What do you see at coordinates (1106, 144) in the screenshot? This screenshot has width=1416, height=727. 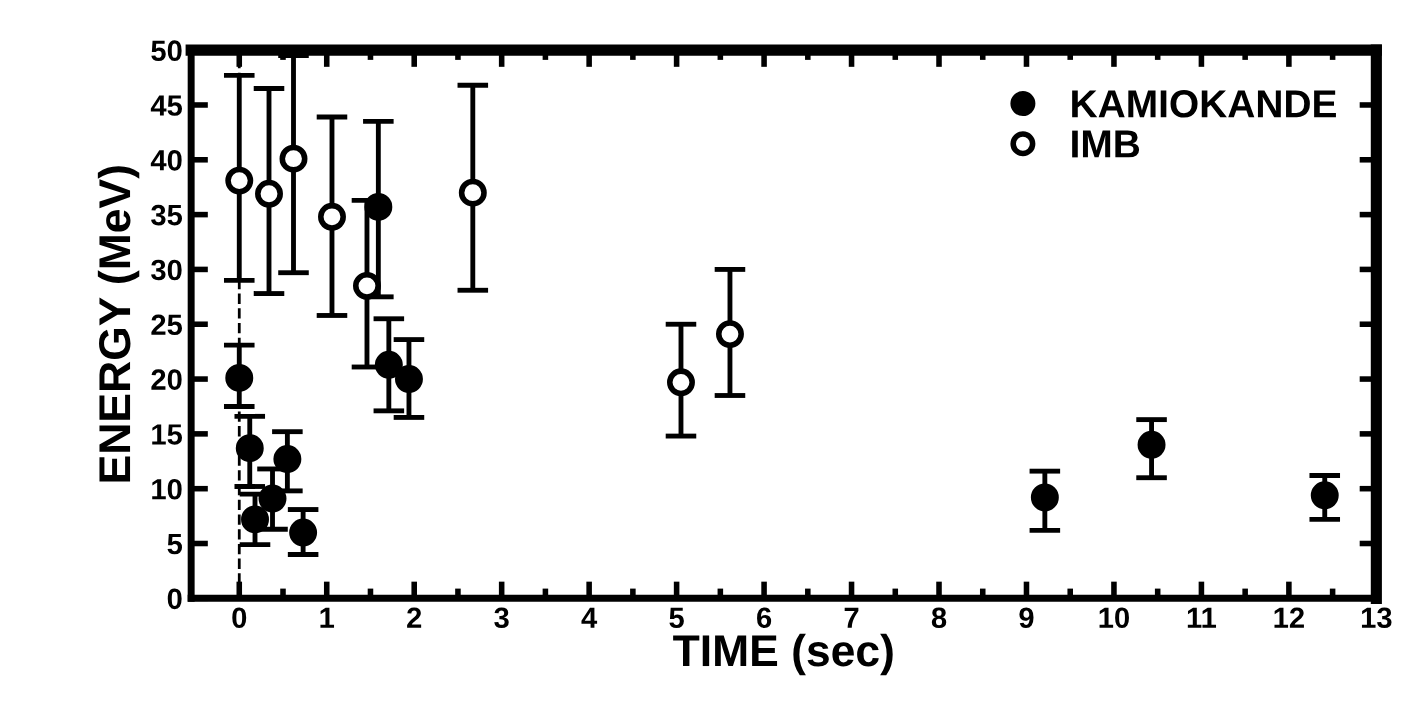 I see `legend-label: IMB` at bounding box center [1106, 144].